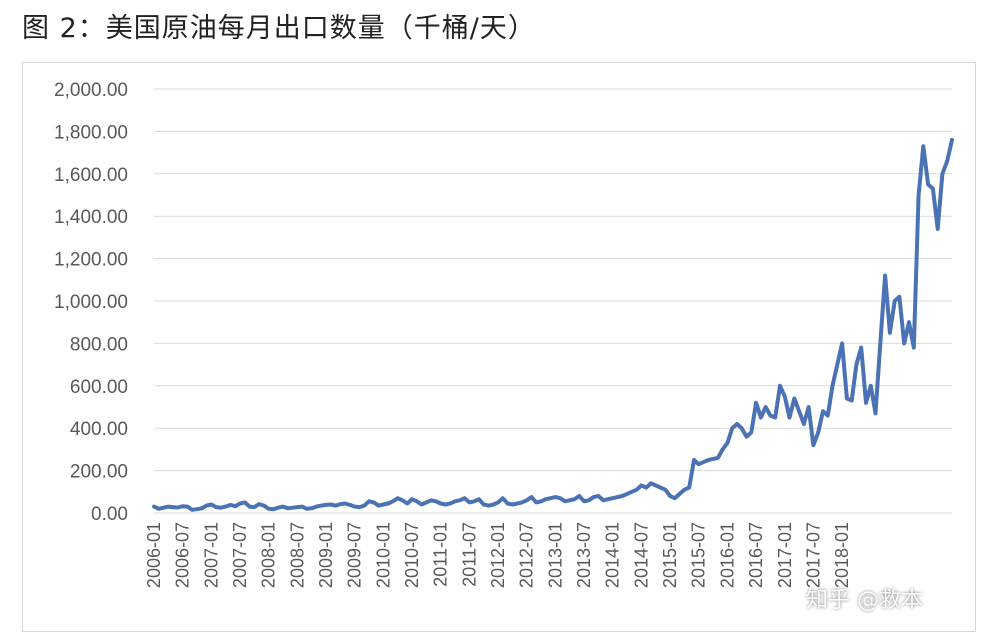  What do you see at coordinates (91, 175) in the screenshot?
I see `y-tick-label: 1,600.00` at bounding box center [91, 175].